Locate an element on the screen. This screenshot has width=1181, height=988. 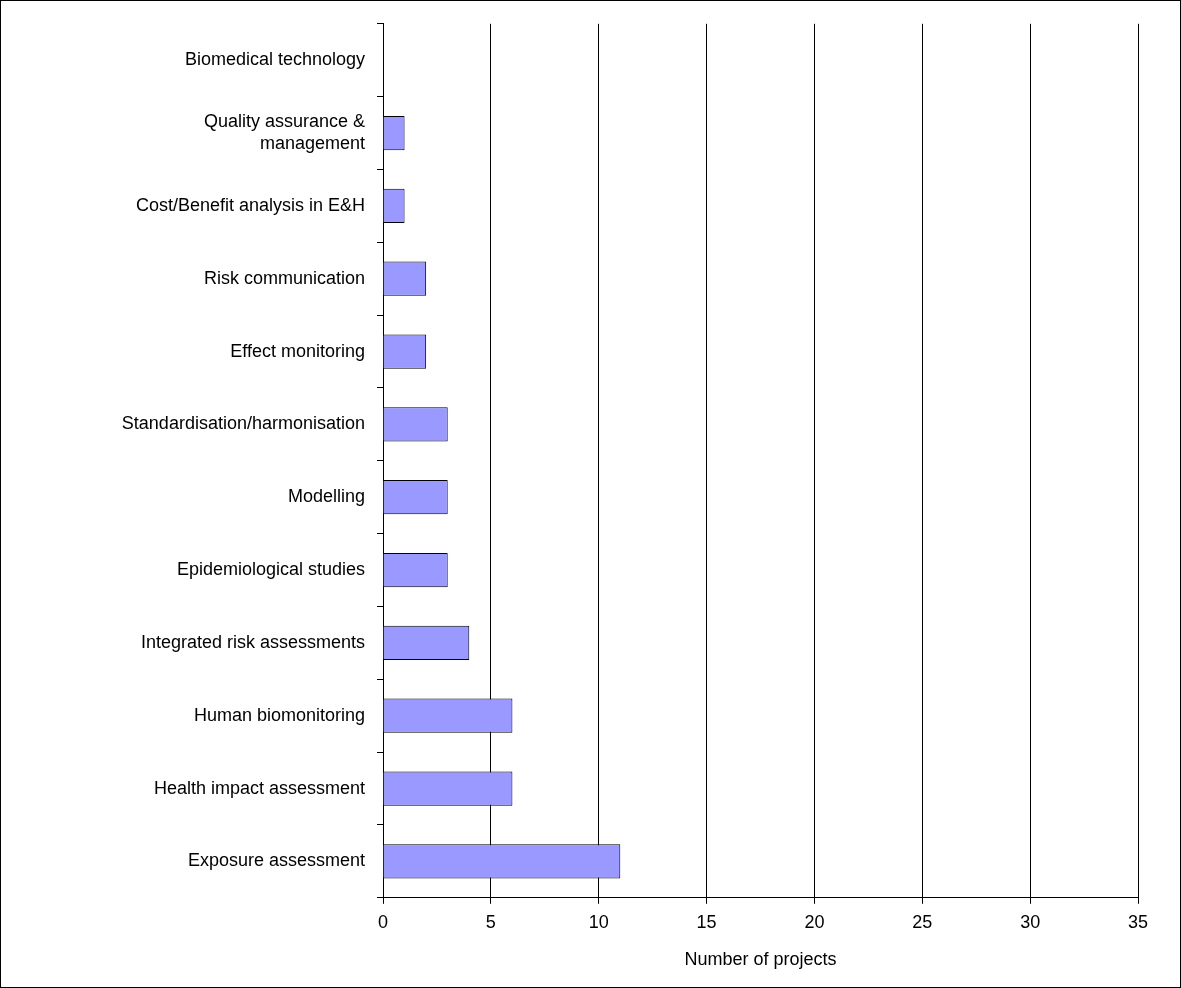
y-tick-label: Integrated risk assessments is located at coordinates (252, 641).